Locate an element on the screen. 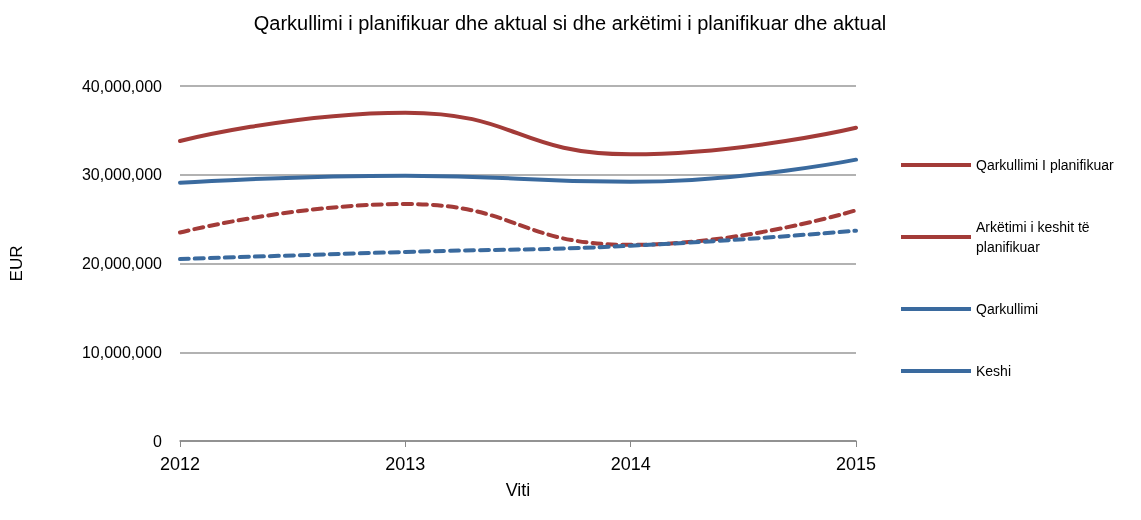 The image size is (1141, 520). legend-label: Arkëtimi i keshit të planifikuar is located at coordinates (1035, 237).